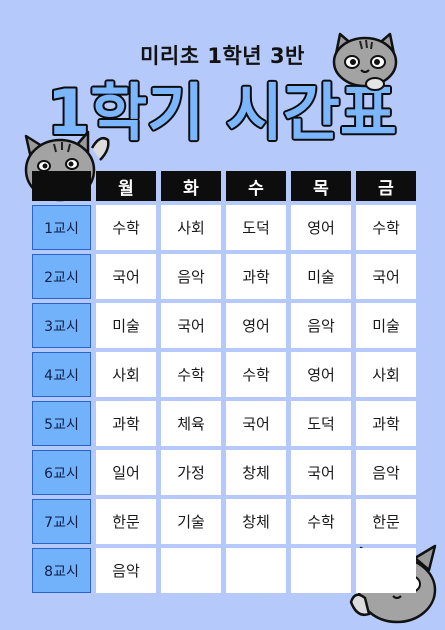 This screenshot has height=630, width=445. What do you see at coordinates (222, 56) in the screenshot?
I see `class-subtitle: 미리초 1학년 3반` at bounding box center [222, 56].